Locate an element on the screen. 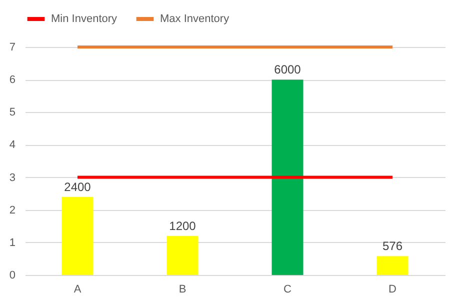 The image size is (474, 303). annotation: 1200 is located at coordinates (182, 225).